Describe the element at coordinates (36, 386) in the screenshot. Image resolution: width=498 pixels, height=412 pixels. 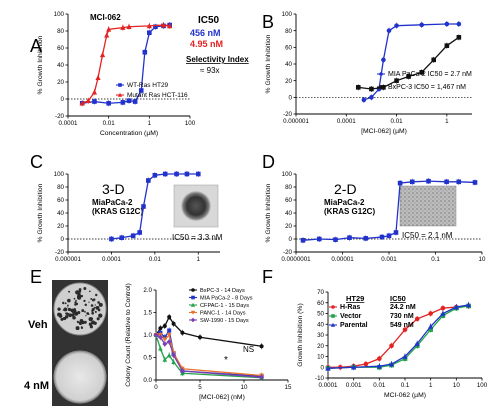
I see `plate-label-4nm: 4 nM` at that location.